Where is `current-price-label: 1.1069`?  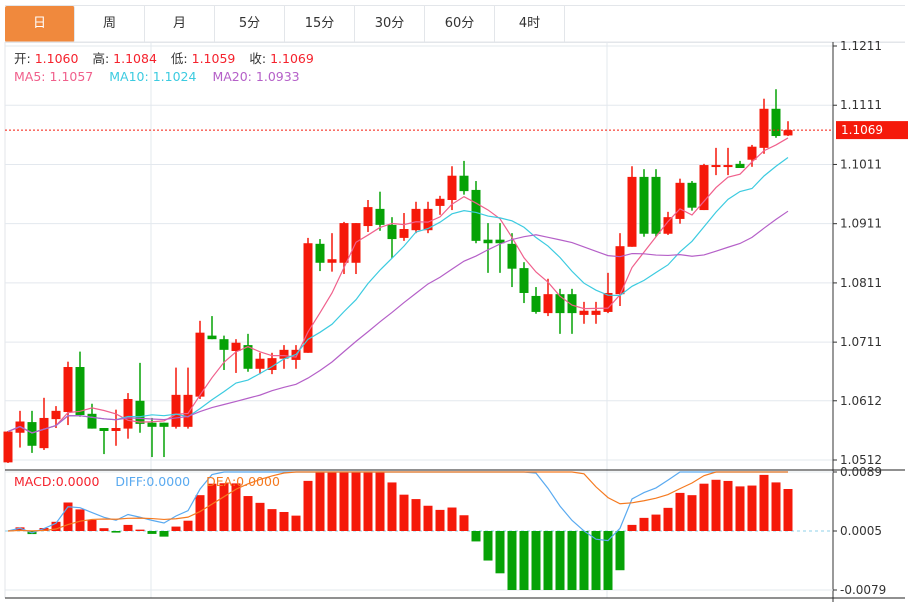
current-price-label: 1.1069 is located at coordinates (862, 130).